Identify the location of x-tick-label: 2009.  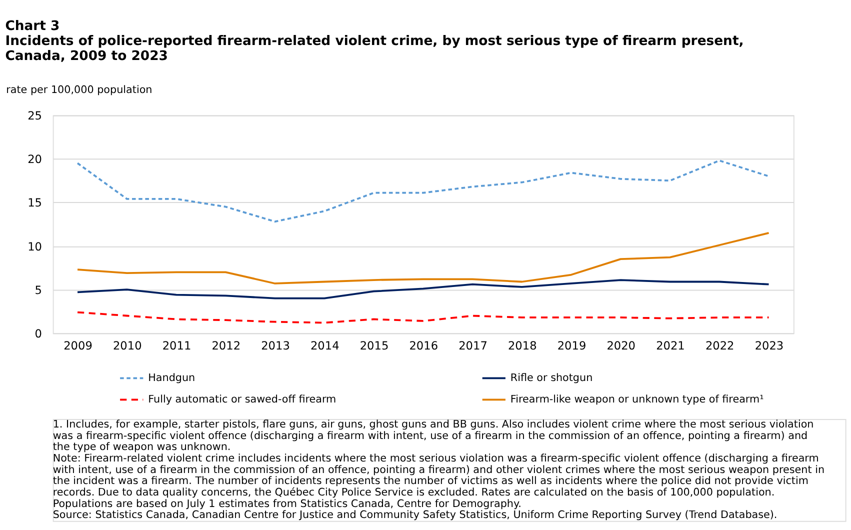
(78, 345).